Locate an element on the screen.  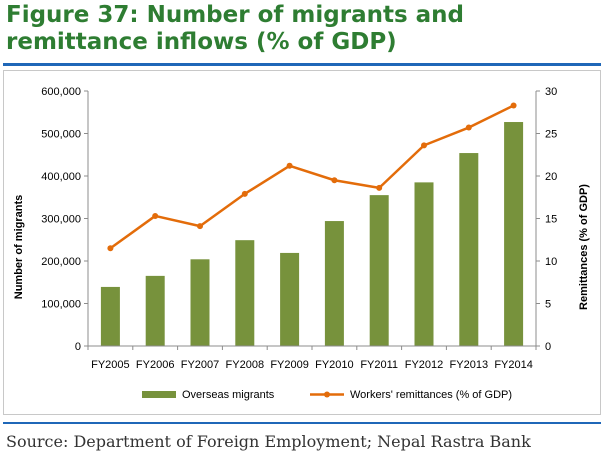
bar-FY2014 is located at coordinates (514, 234).